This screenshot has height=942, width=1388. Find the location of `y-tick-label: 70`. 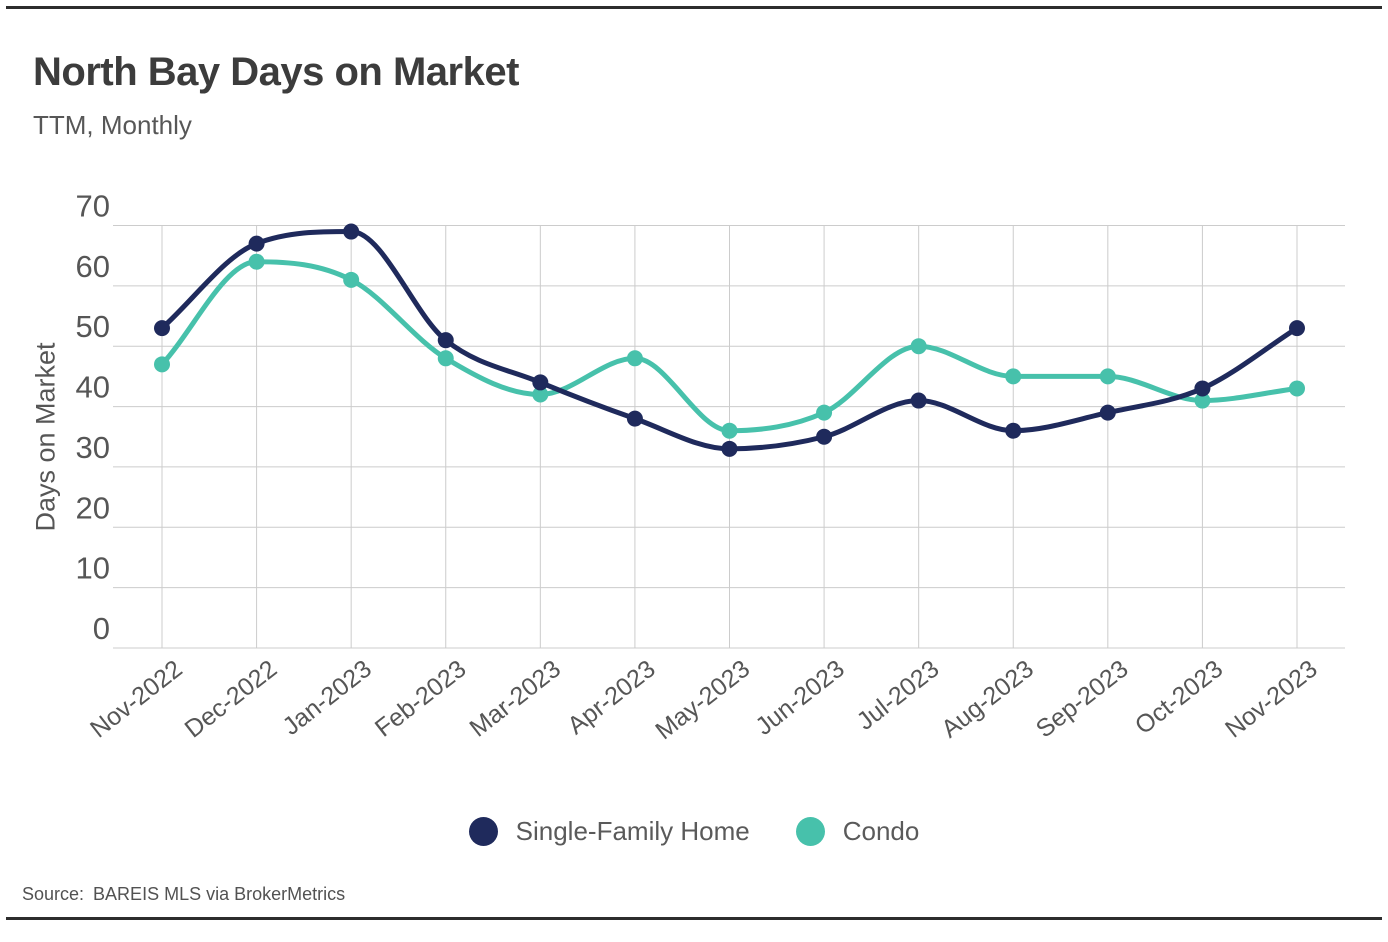

y-tick-label: 70 is located at coordinates (93, 206).